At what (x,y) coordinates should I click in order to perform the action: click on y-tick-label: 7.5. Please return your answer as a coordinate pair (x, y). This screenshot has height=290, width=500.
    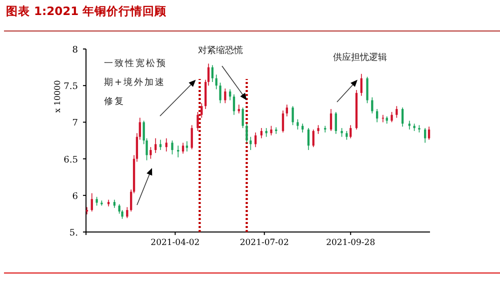
    Looking at the image, I should click on (71, 87).